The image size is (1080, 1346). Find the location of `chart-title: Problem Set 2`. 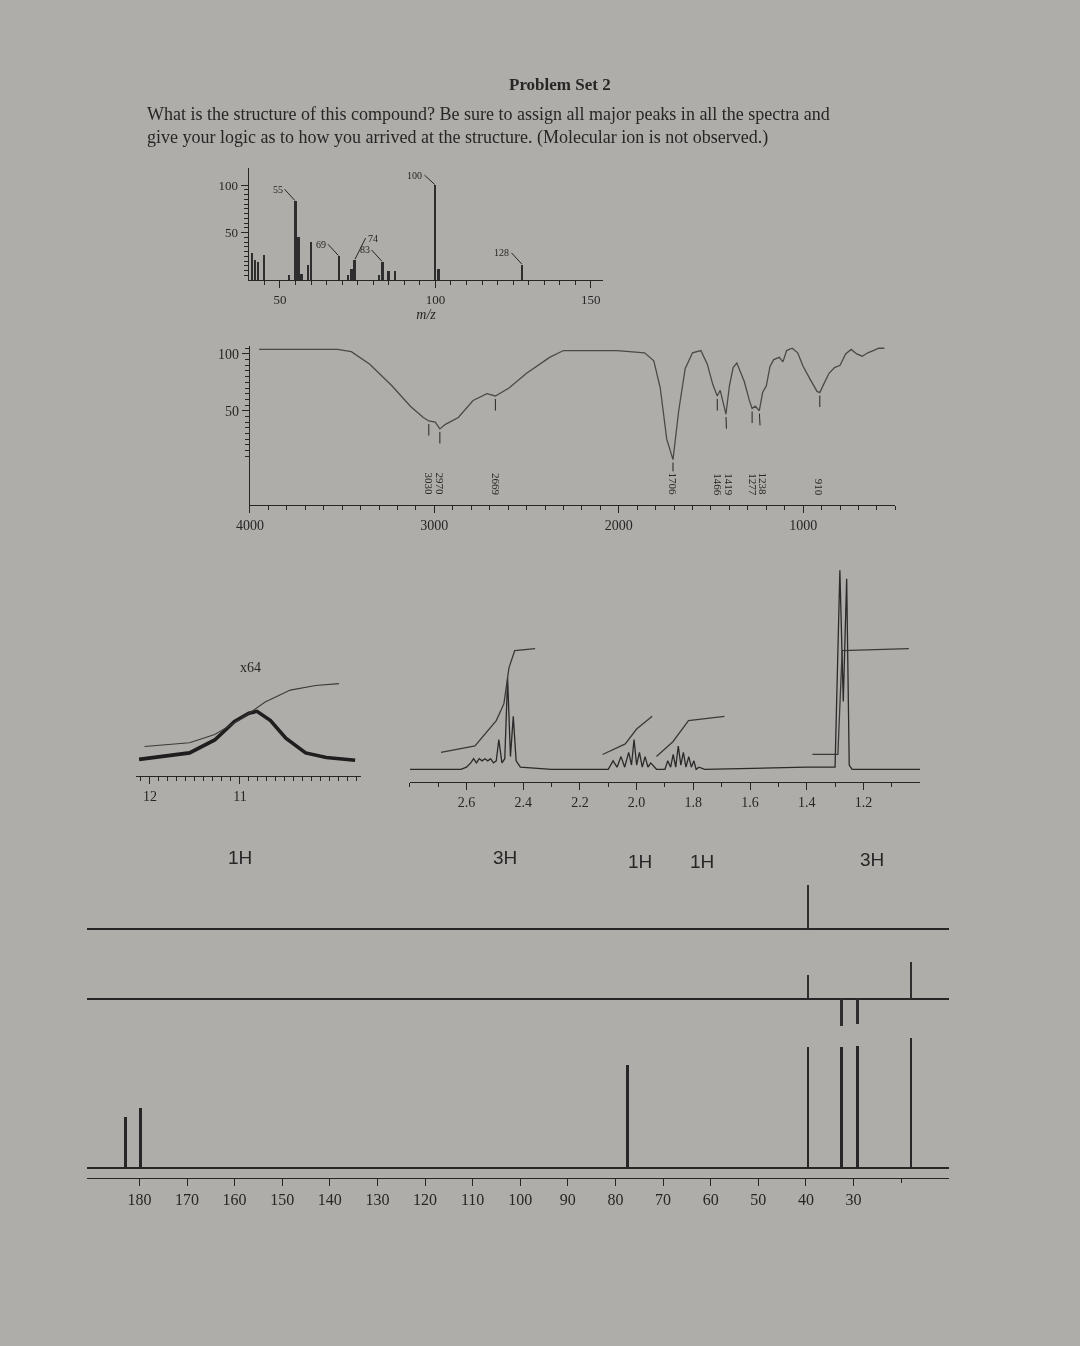

chart-title: Problem Set 2 is located at coordinates (560, 84).